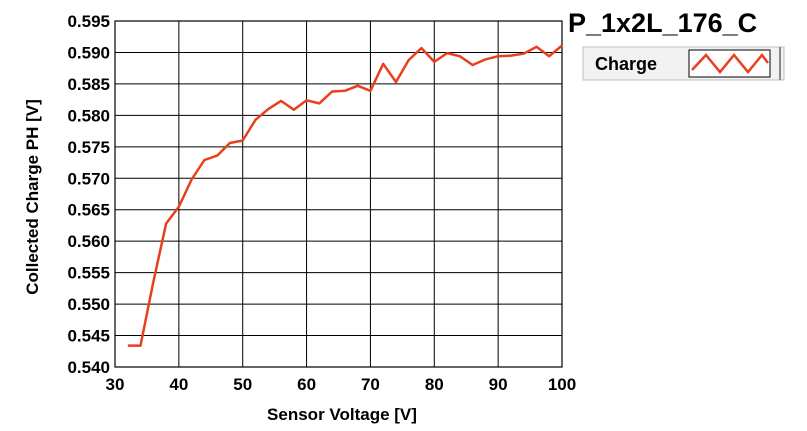 The height and width of the screenshot is (431, 807). I want to click on x-tick-label: 90, so click(498, 384).